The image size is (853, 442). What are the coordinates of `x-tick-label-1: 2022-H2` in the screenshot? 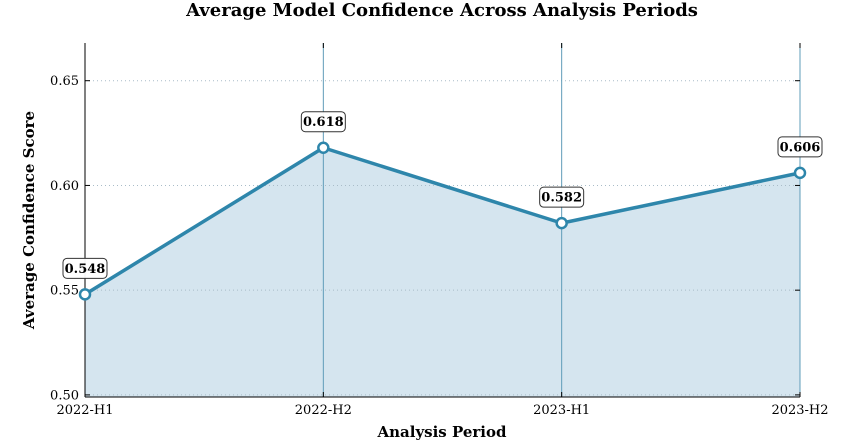 It's located at (323, 410).